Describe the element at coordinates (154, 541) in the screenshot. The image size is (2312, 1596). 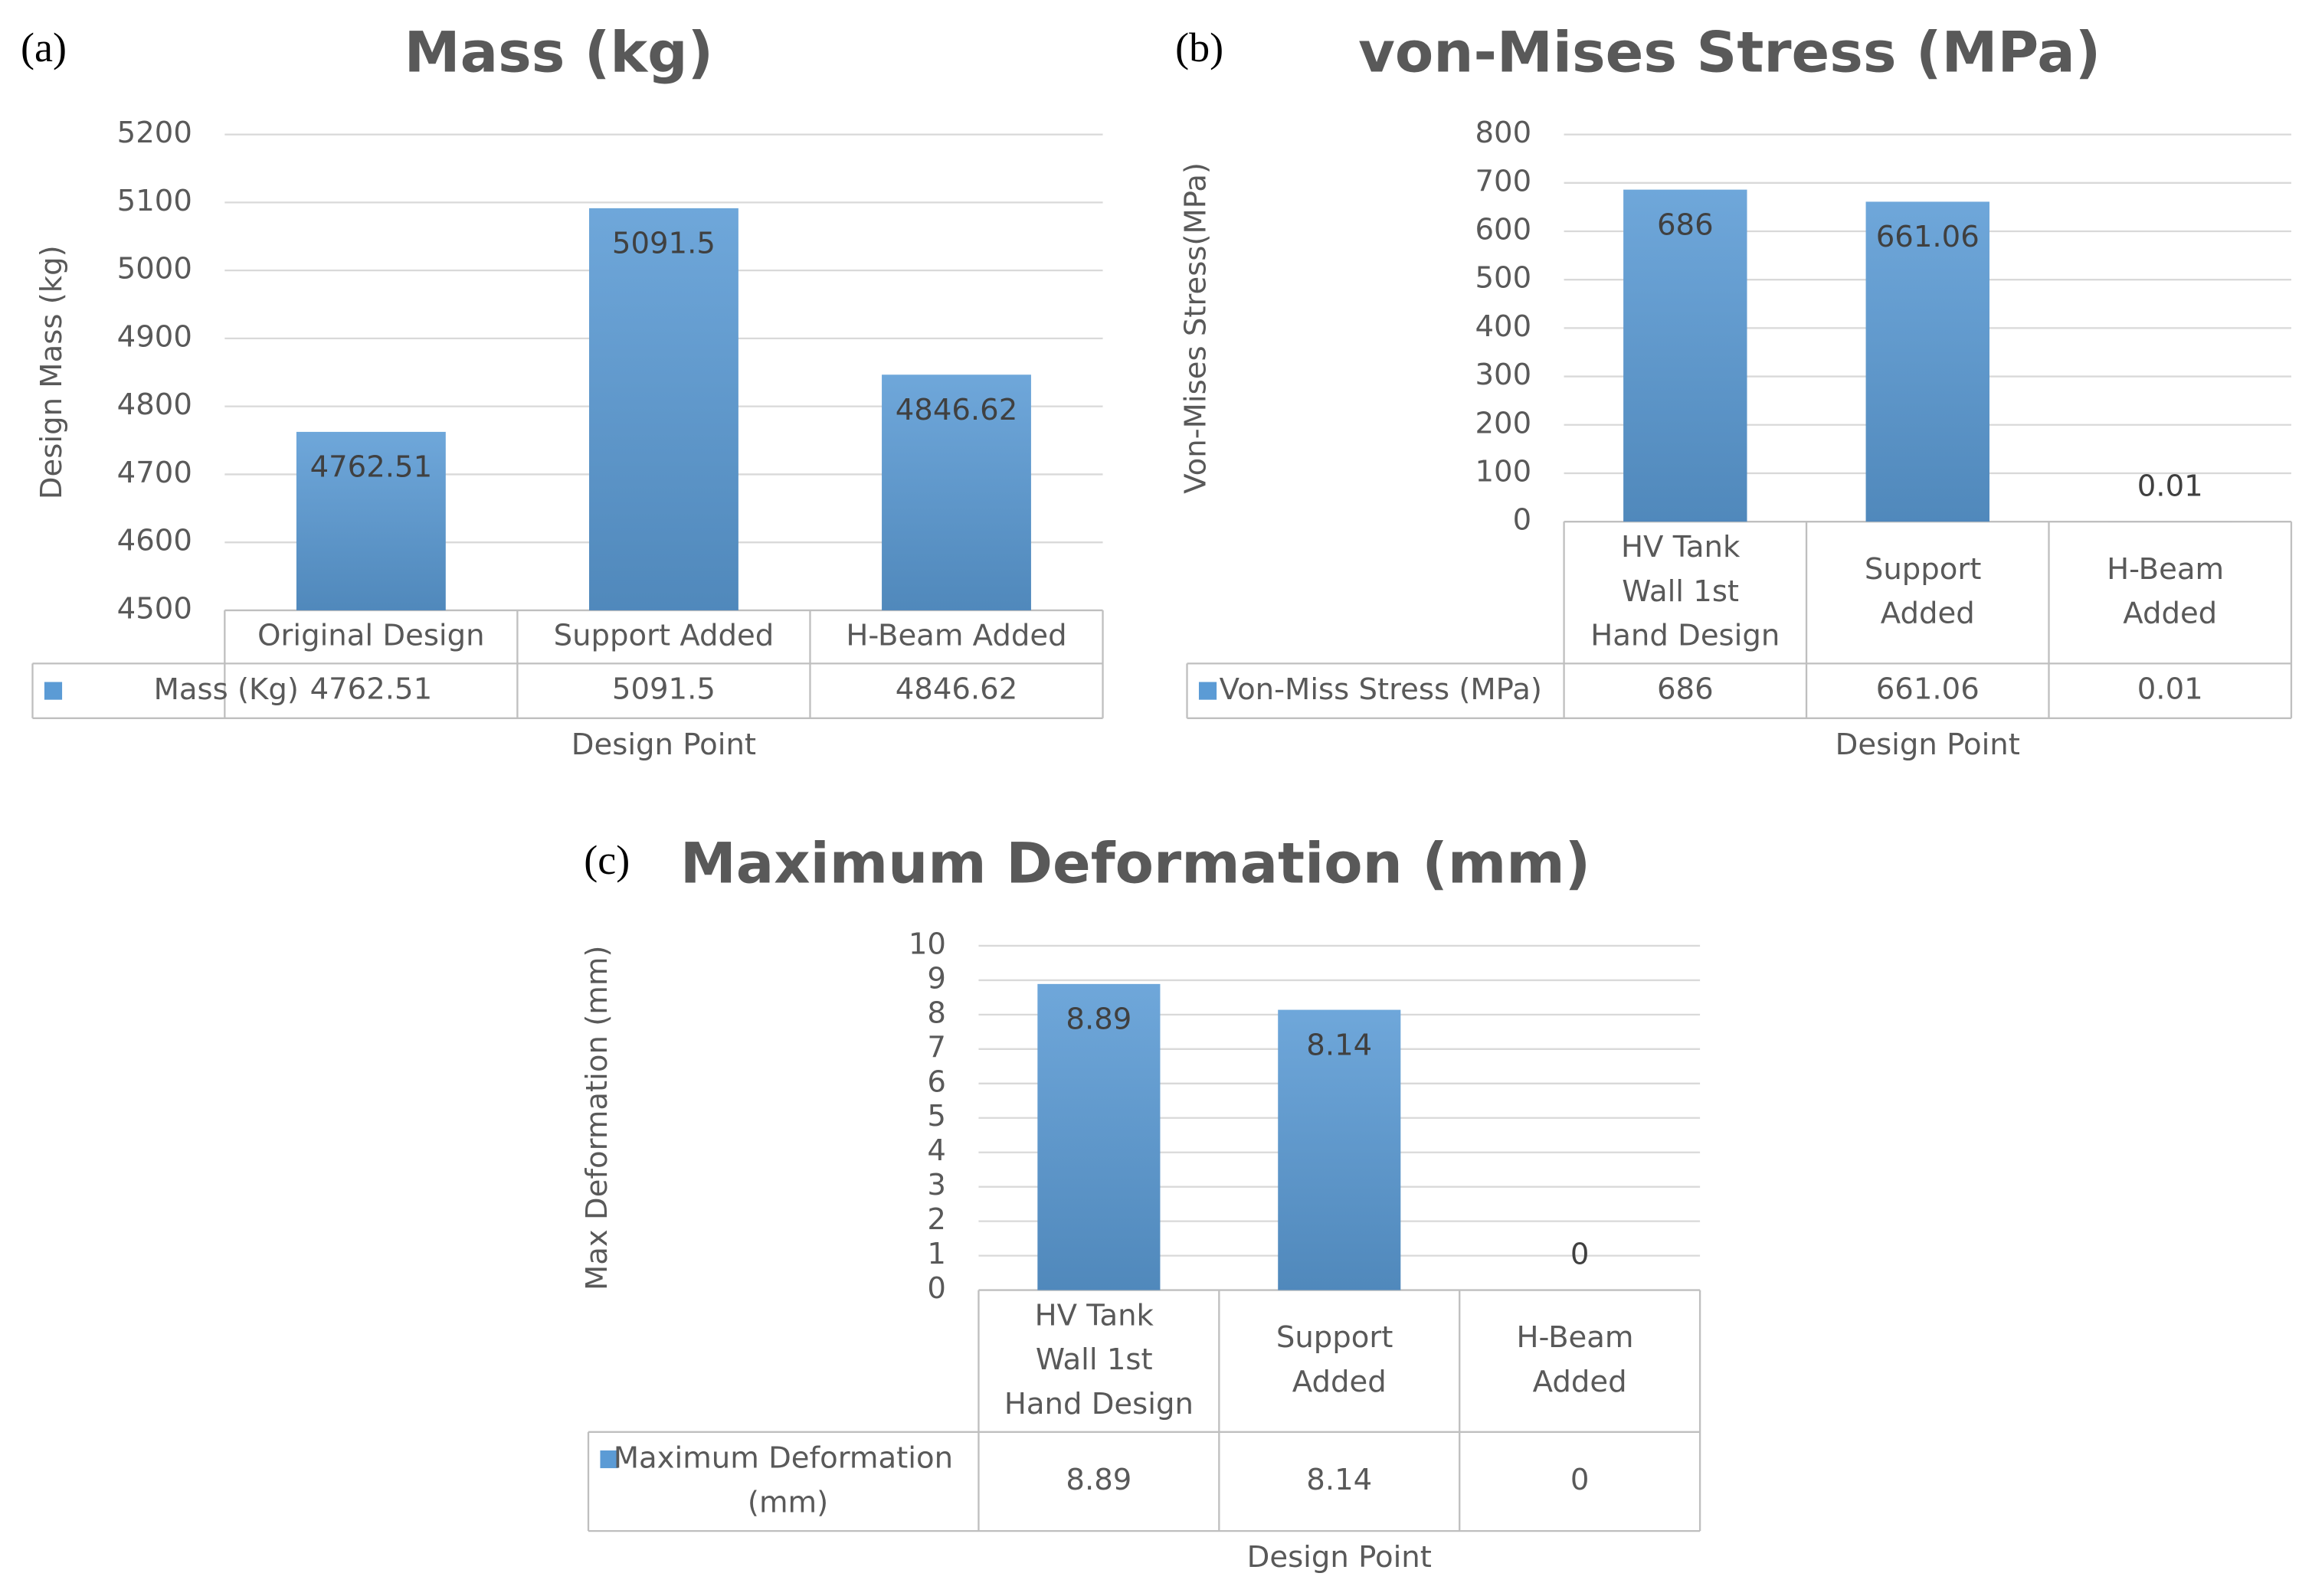
I see `y-tick-label: 4600` at that location.